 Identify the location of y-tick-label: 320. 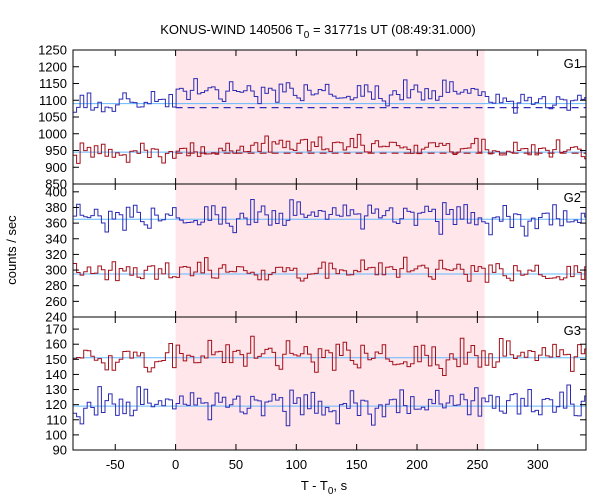
(56, 254).